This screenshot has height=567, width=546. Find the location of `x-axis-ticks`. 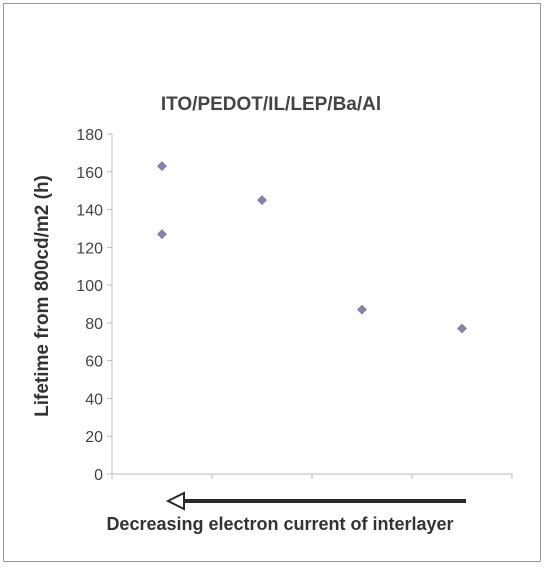

x-axis-ticks is located at coordinates (312, 476).